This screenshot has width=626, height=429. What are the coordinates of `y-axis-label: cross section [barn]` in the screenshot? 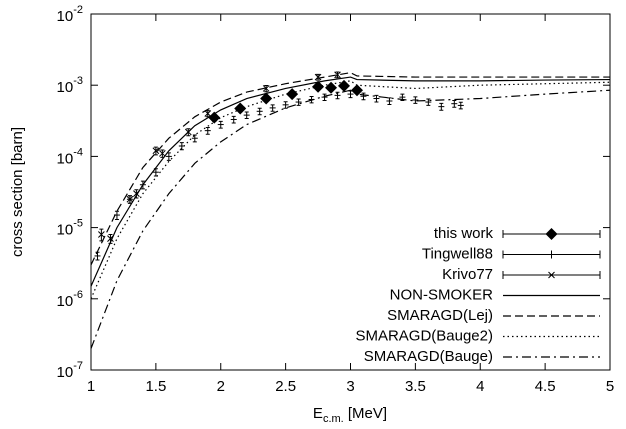 It's located at (17, 192).